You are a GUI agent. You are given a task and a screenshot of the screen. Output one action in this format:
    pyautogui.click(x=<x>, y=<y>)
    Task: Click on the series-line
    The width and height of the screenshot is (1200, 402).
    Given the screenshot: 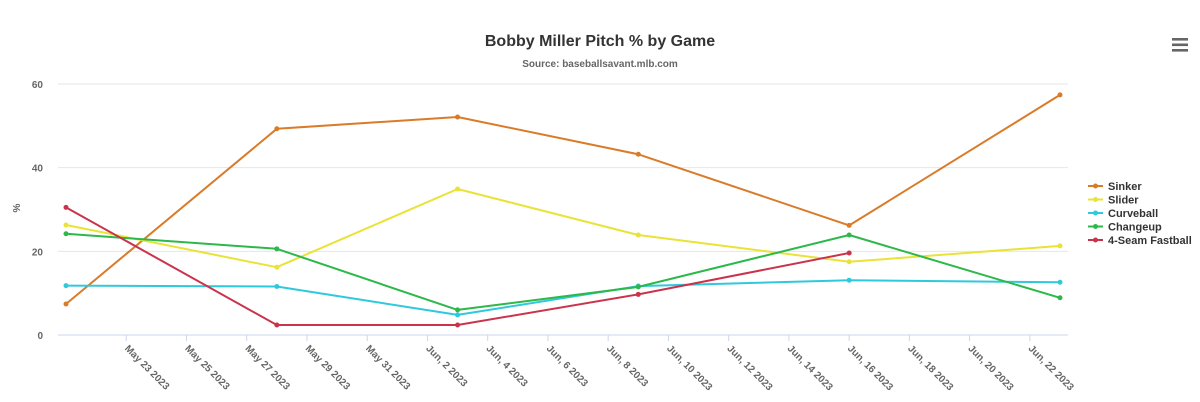 What is the action you would take?
    pyautogui.click(x=563, y=297)
    